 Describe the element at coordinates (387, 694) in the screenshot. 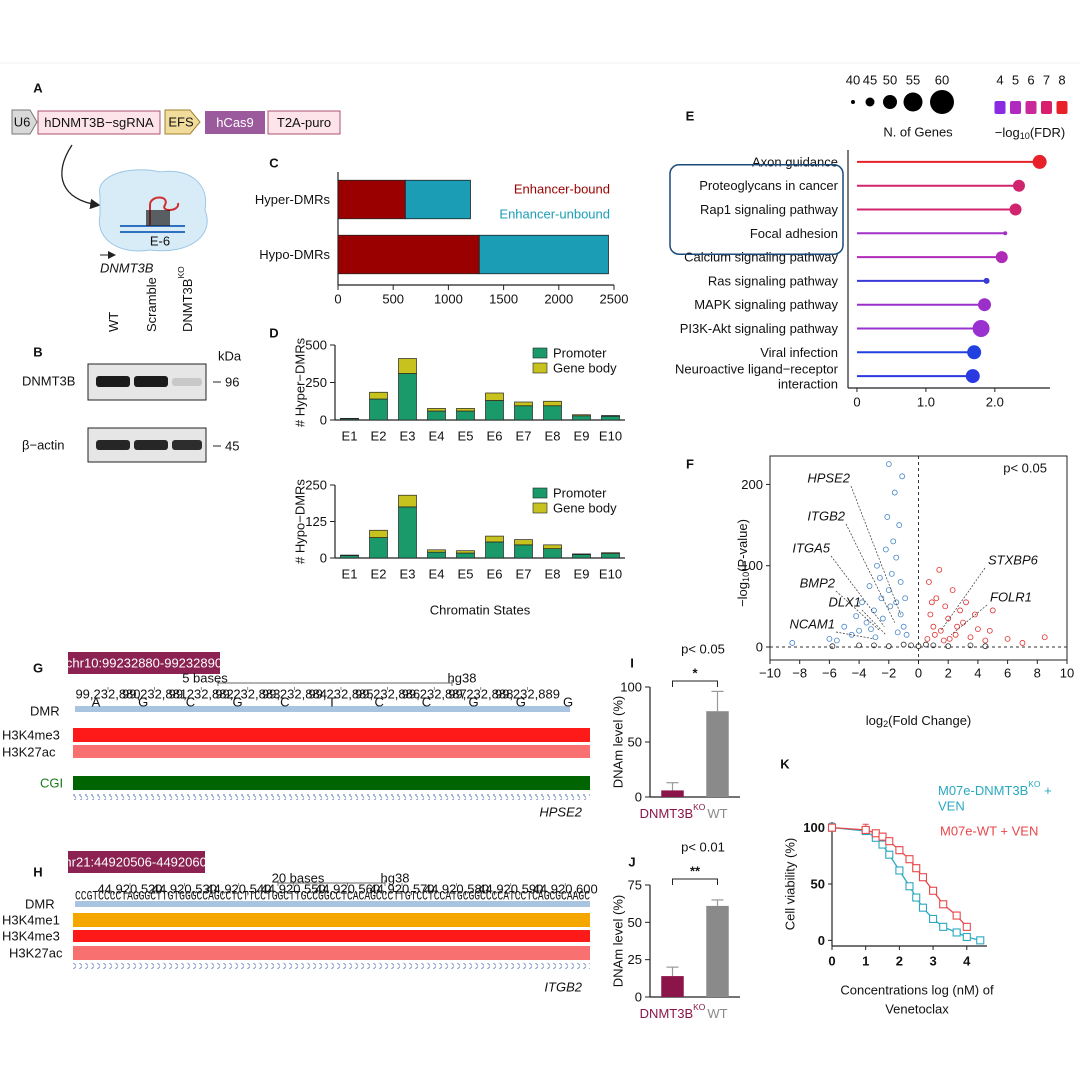

I see `coordinate-label: 99,232,886` at that location.